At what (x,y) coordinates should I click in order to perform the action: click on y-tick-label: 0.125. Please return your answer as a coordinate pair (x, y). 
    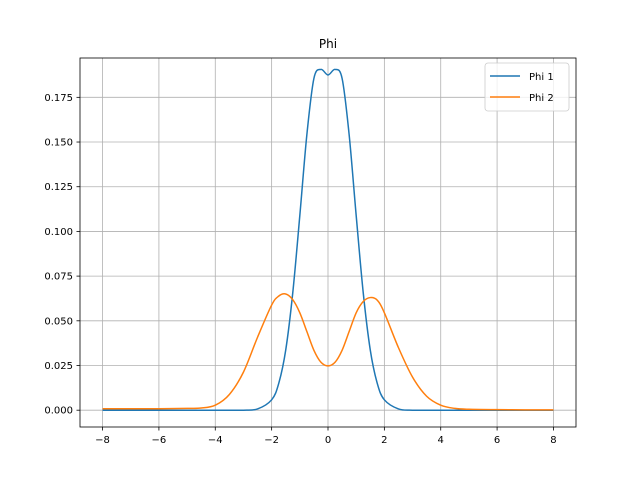
    Looking at the image, I should click on (58, 187).